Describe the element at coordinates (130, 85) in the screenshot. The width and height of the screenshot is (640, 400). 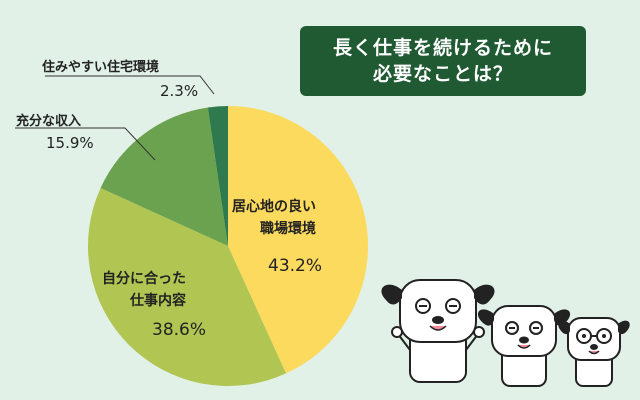
I see `leader-line-housing` at that location.